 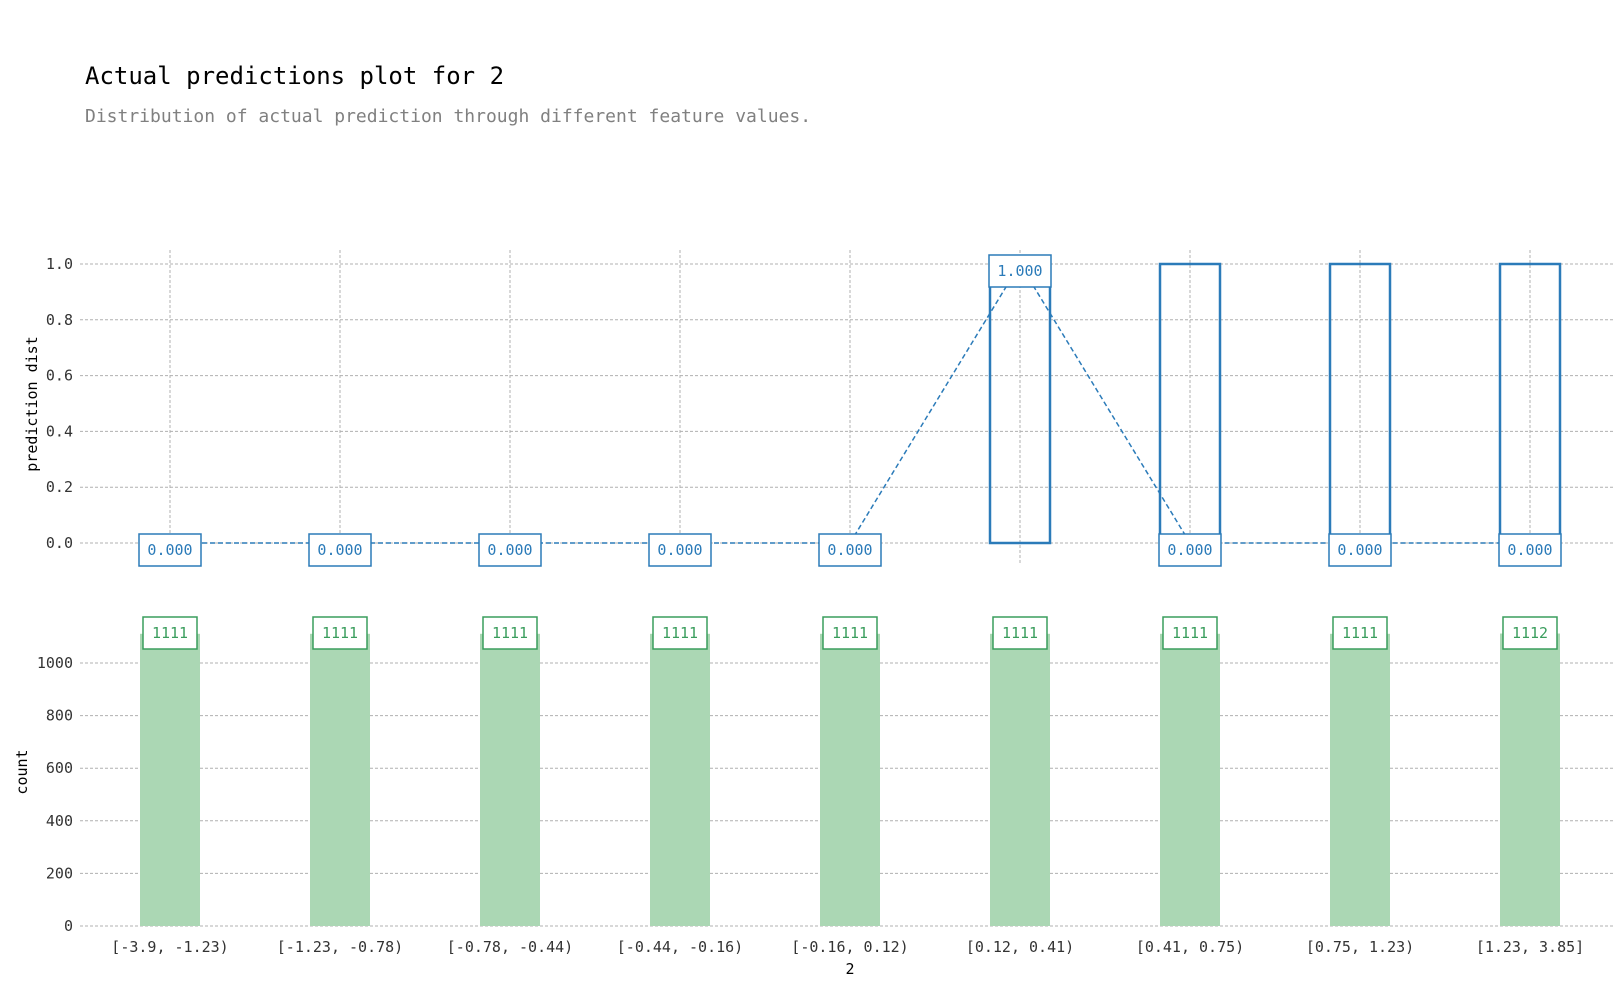 I want to click on ytick-top: 1.0, so click(x=59, y=264).